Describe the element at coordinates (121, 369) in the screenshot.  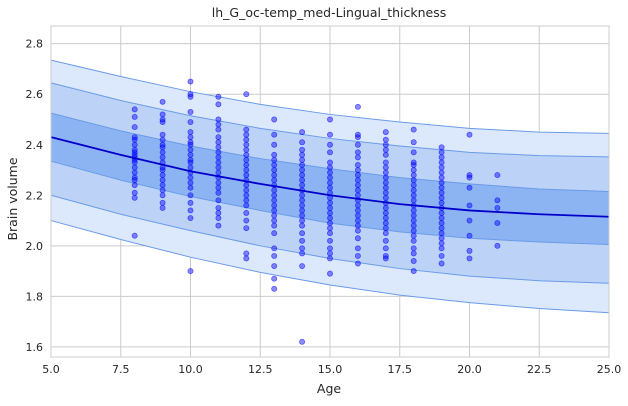
I see `x-tick-label: 7.5` at that location.